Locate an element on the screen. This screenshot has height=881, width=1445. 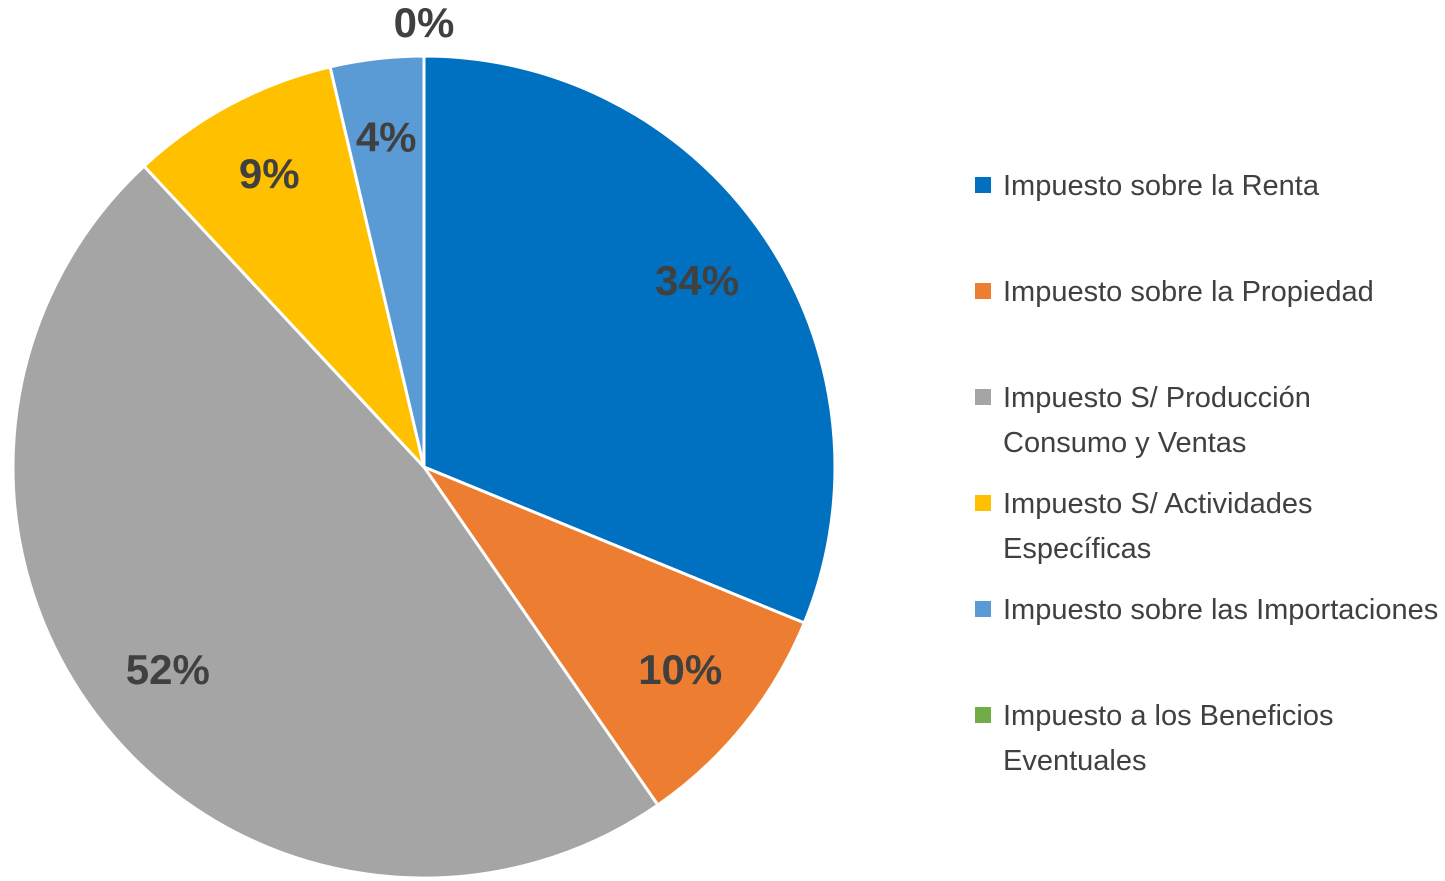
legend-label: Impuesto S/ Actividades Específicas is located at coordinates (1158, 526).